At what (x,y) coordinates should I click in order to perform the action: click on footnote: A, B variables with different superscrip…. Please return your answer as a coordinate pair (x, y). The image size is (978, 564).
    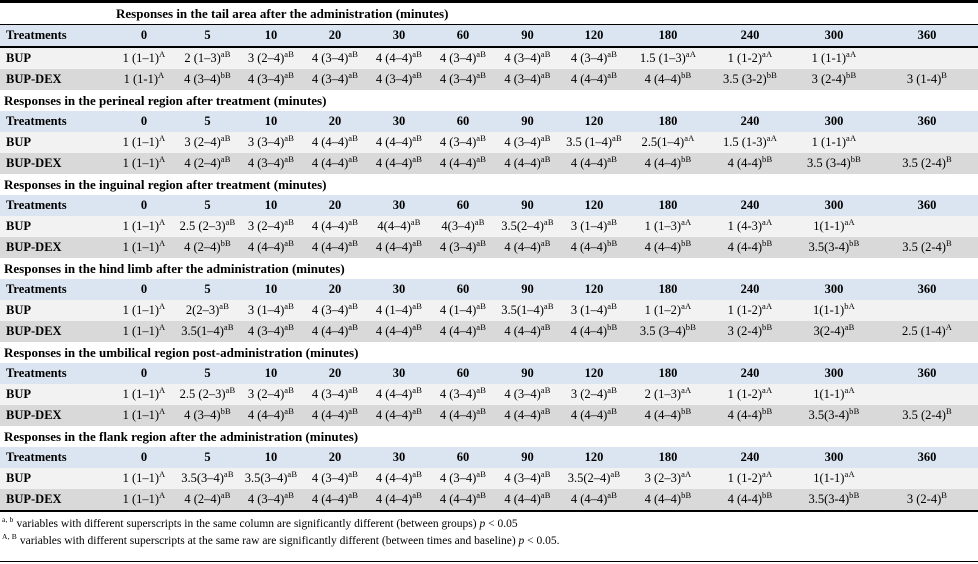
    Looking at the image, I should click on (281, 539).